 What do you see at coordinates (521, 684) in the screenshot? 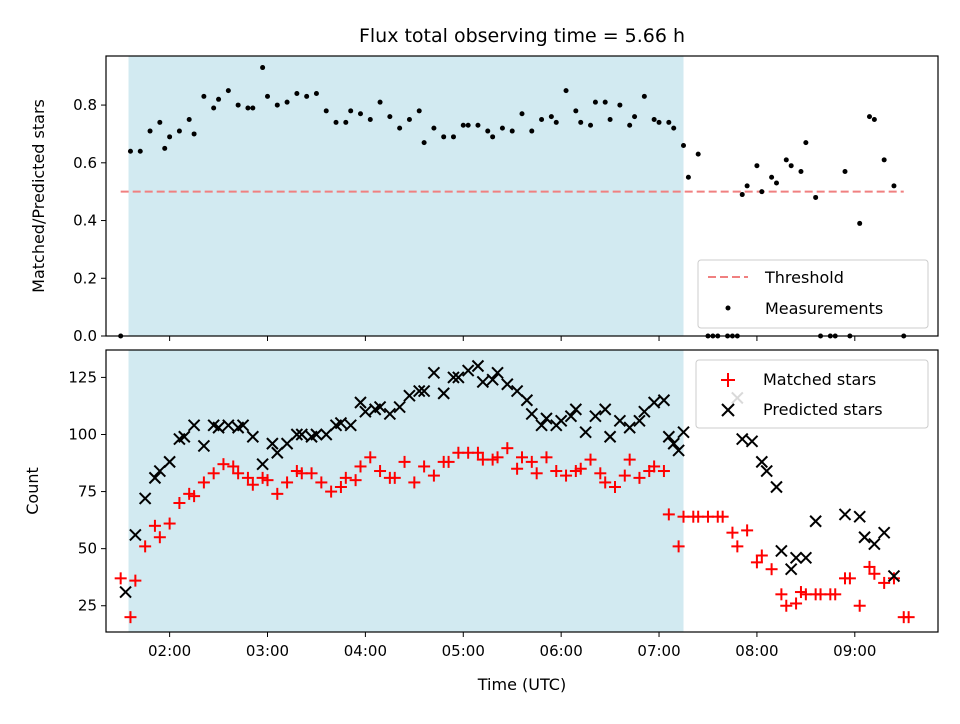
I see `count-panel-xlabel: Time (UTC)` at bounding box center [521, 684].